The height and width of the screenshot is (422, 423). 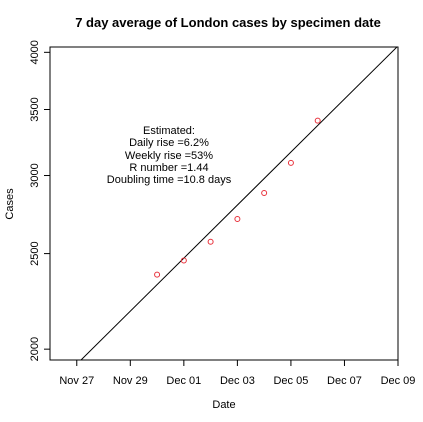 What do you see at coordinates (169, 180) in the screenshot?
I see `annotation-line: Doubling time =10.8 days` at bounding box center [169, 180].